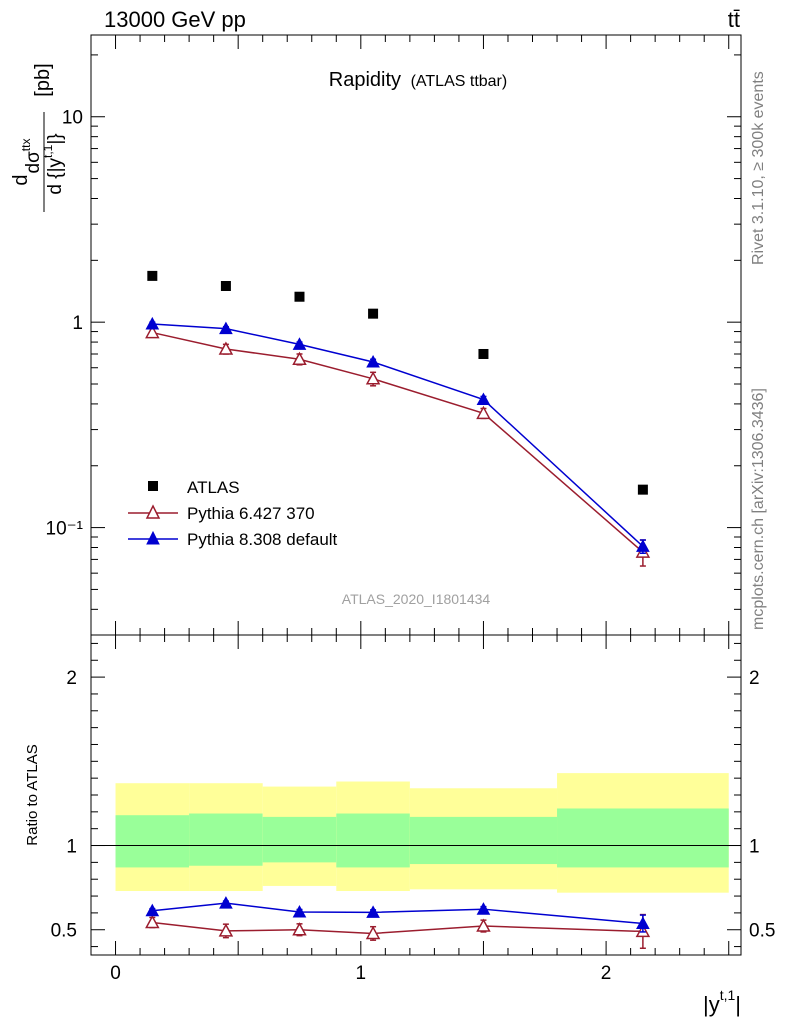 Image resolution: width=786 pixels, height=1024 pixels. I want to click on mcplots-label: mcplots.cern.ch [arXiv:1306.3436], so click(758, 509).